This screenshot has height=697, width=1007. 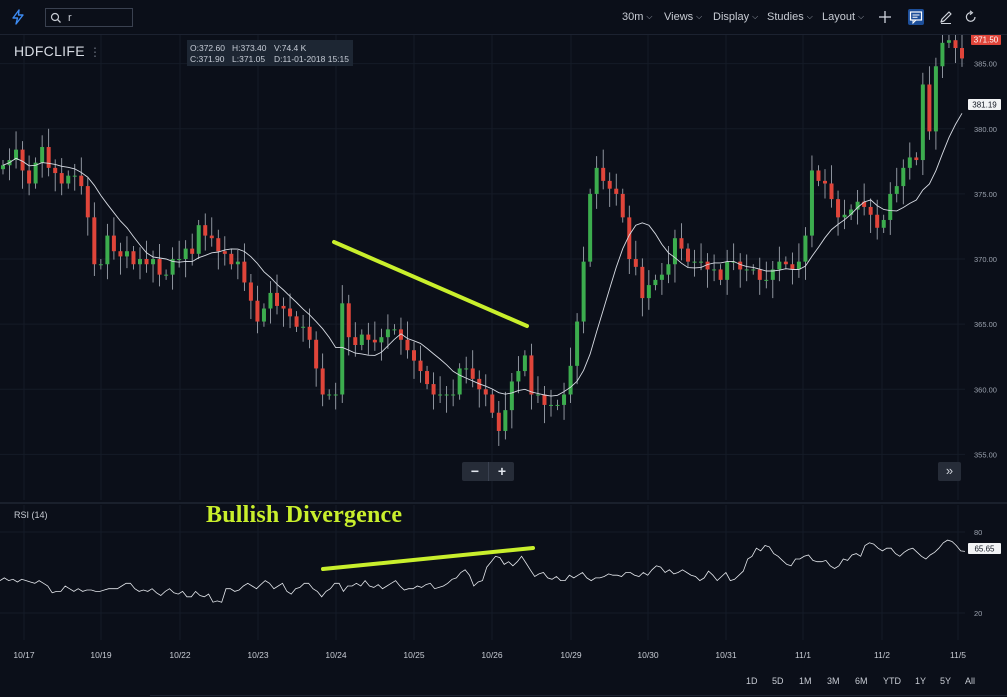 I want to click on top-toolbar: 30m⌵ Views⌵ Display⌵ Studies⌵ Layout⌵, so click(x=503, y=17).